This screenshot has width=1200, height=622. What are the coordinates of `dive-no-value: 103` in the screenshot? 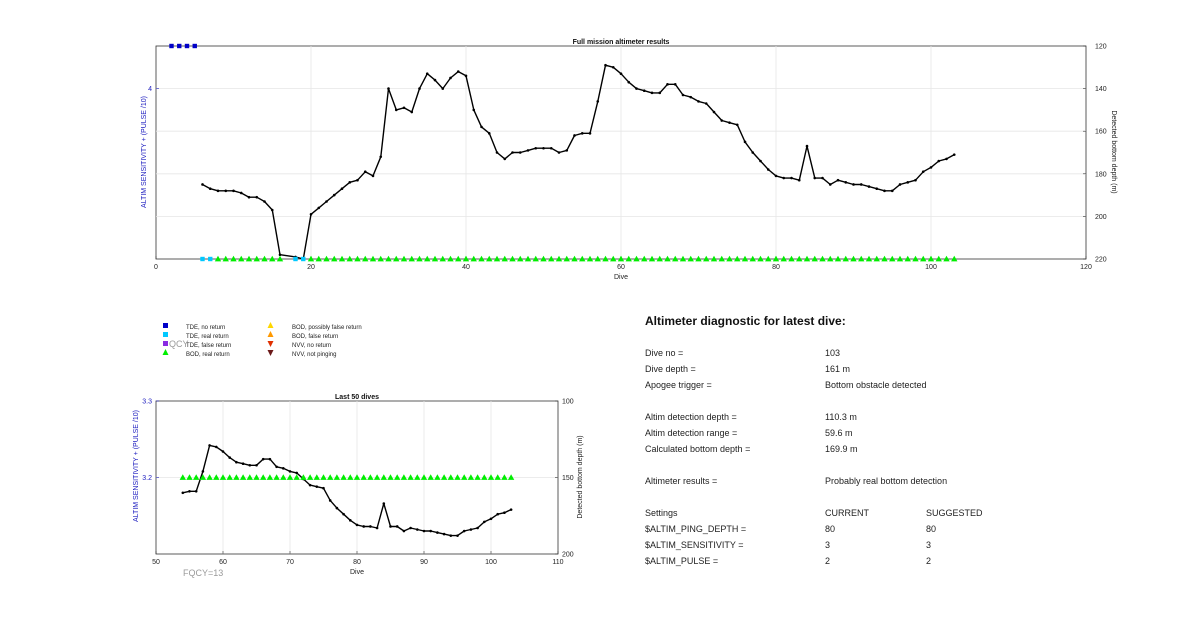 It's located at (833, 353).